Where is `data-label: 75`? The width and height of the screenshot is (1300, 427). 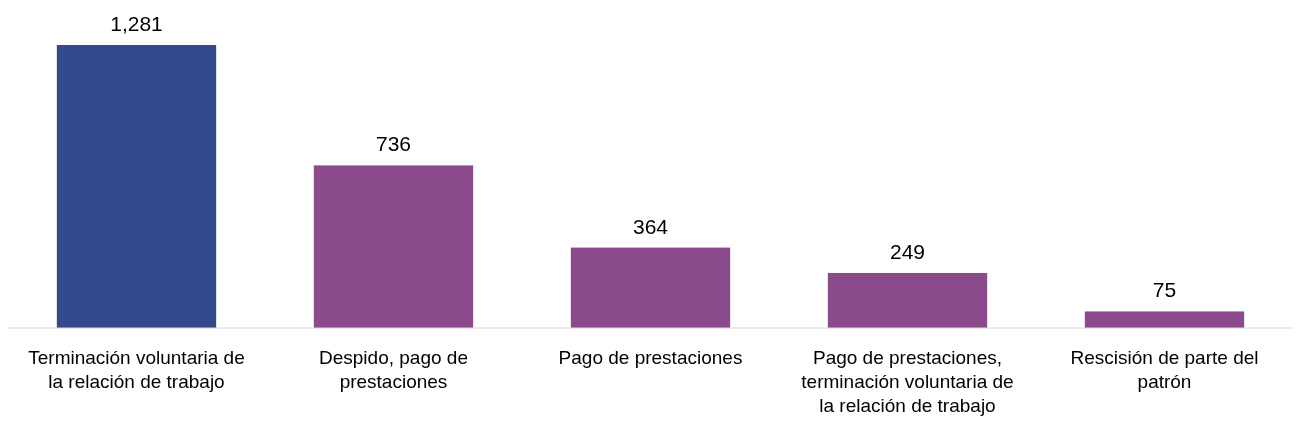 data-label: 75 is located at coordinates (1164, 290).